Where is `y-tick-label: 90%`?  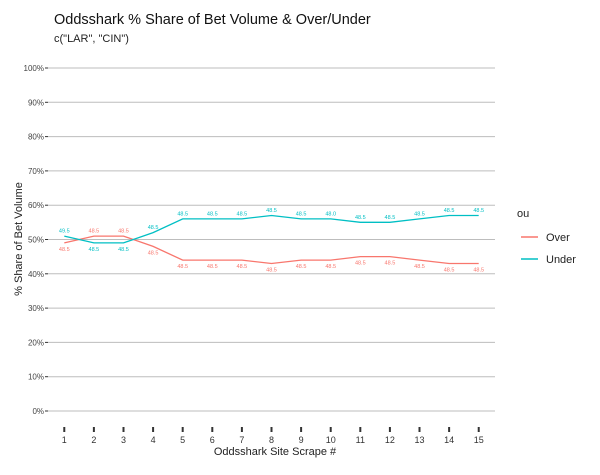 y-tick-label: 90% is located at coordinates (36, 102).